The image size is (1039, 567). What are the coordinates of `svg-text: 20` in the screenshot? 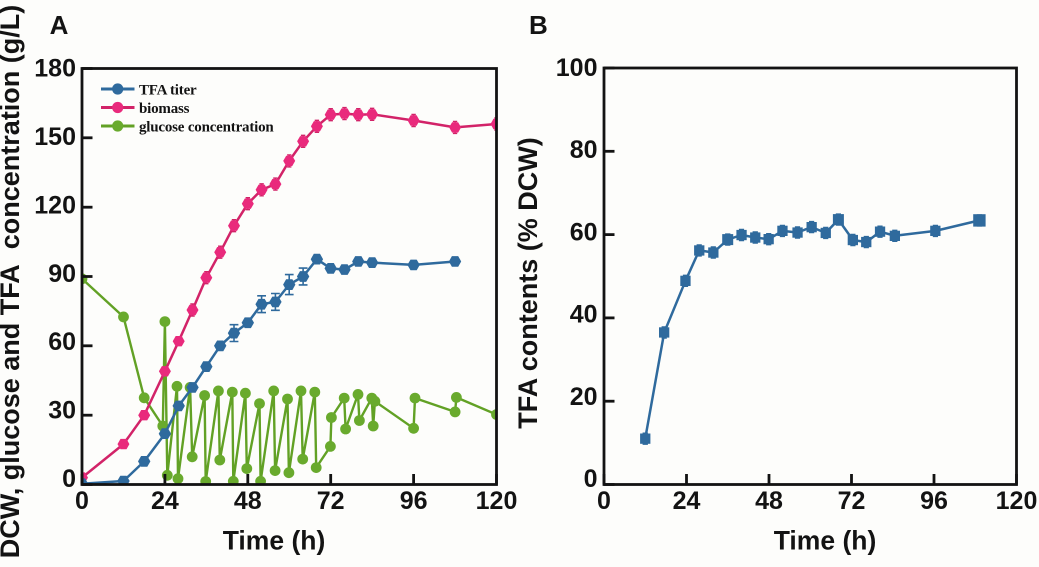 It's located at (584, 397).